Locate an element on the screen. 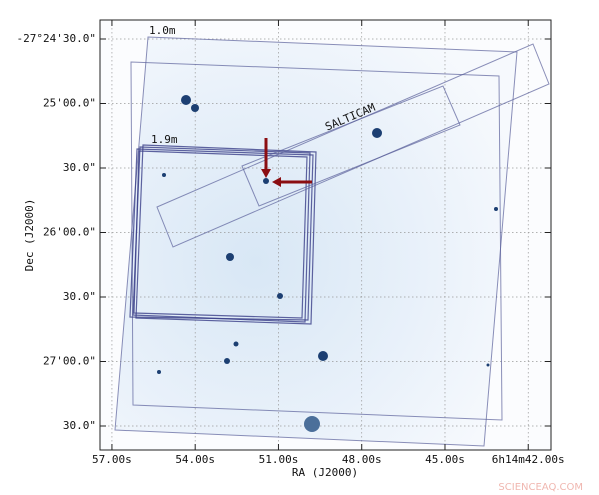 This screenshot has height=495, width=599. x-tick-label: 48.00s is located at coordinates (362, 459).